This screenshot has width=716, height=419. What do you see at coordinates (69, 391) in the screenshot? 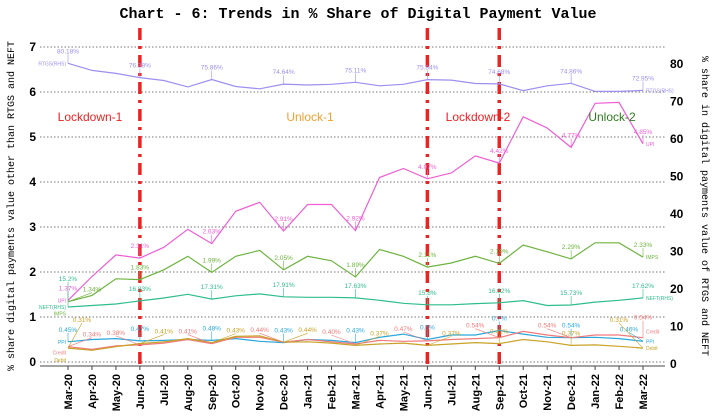
I see `x-tick-label: Mar-20` at bounding box center [69, 391].